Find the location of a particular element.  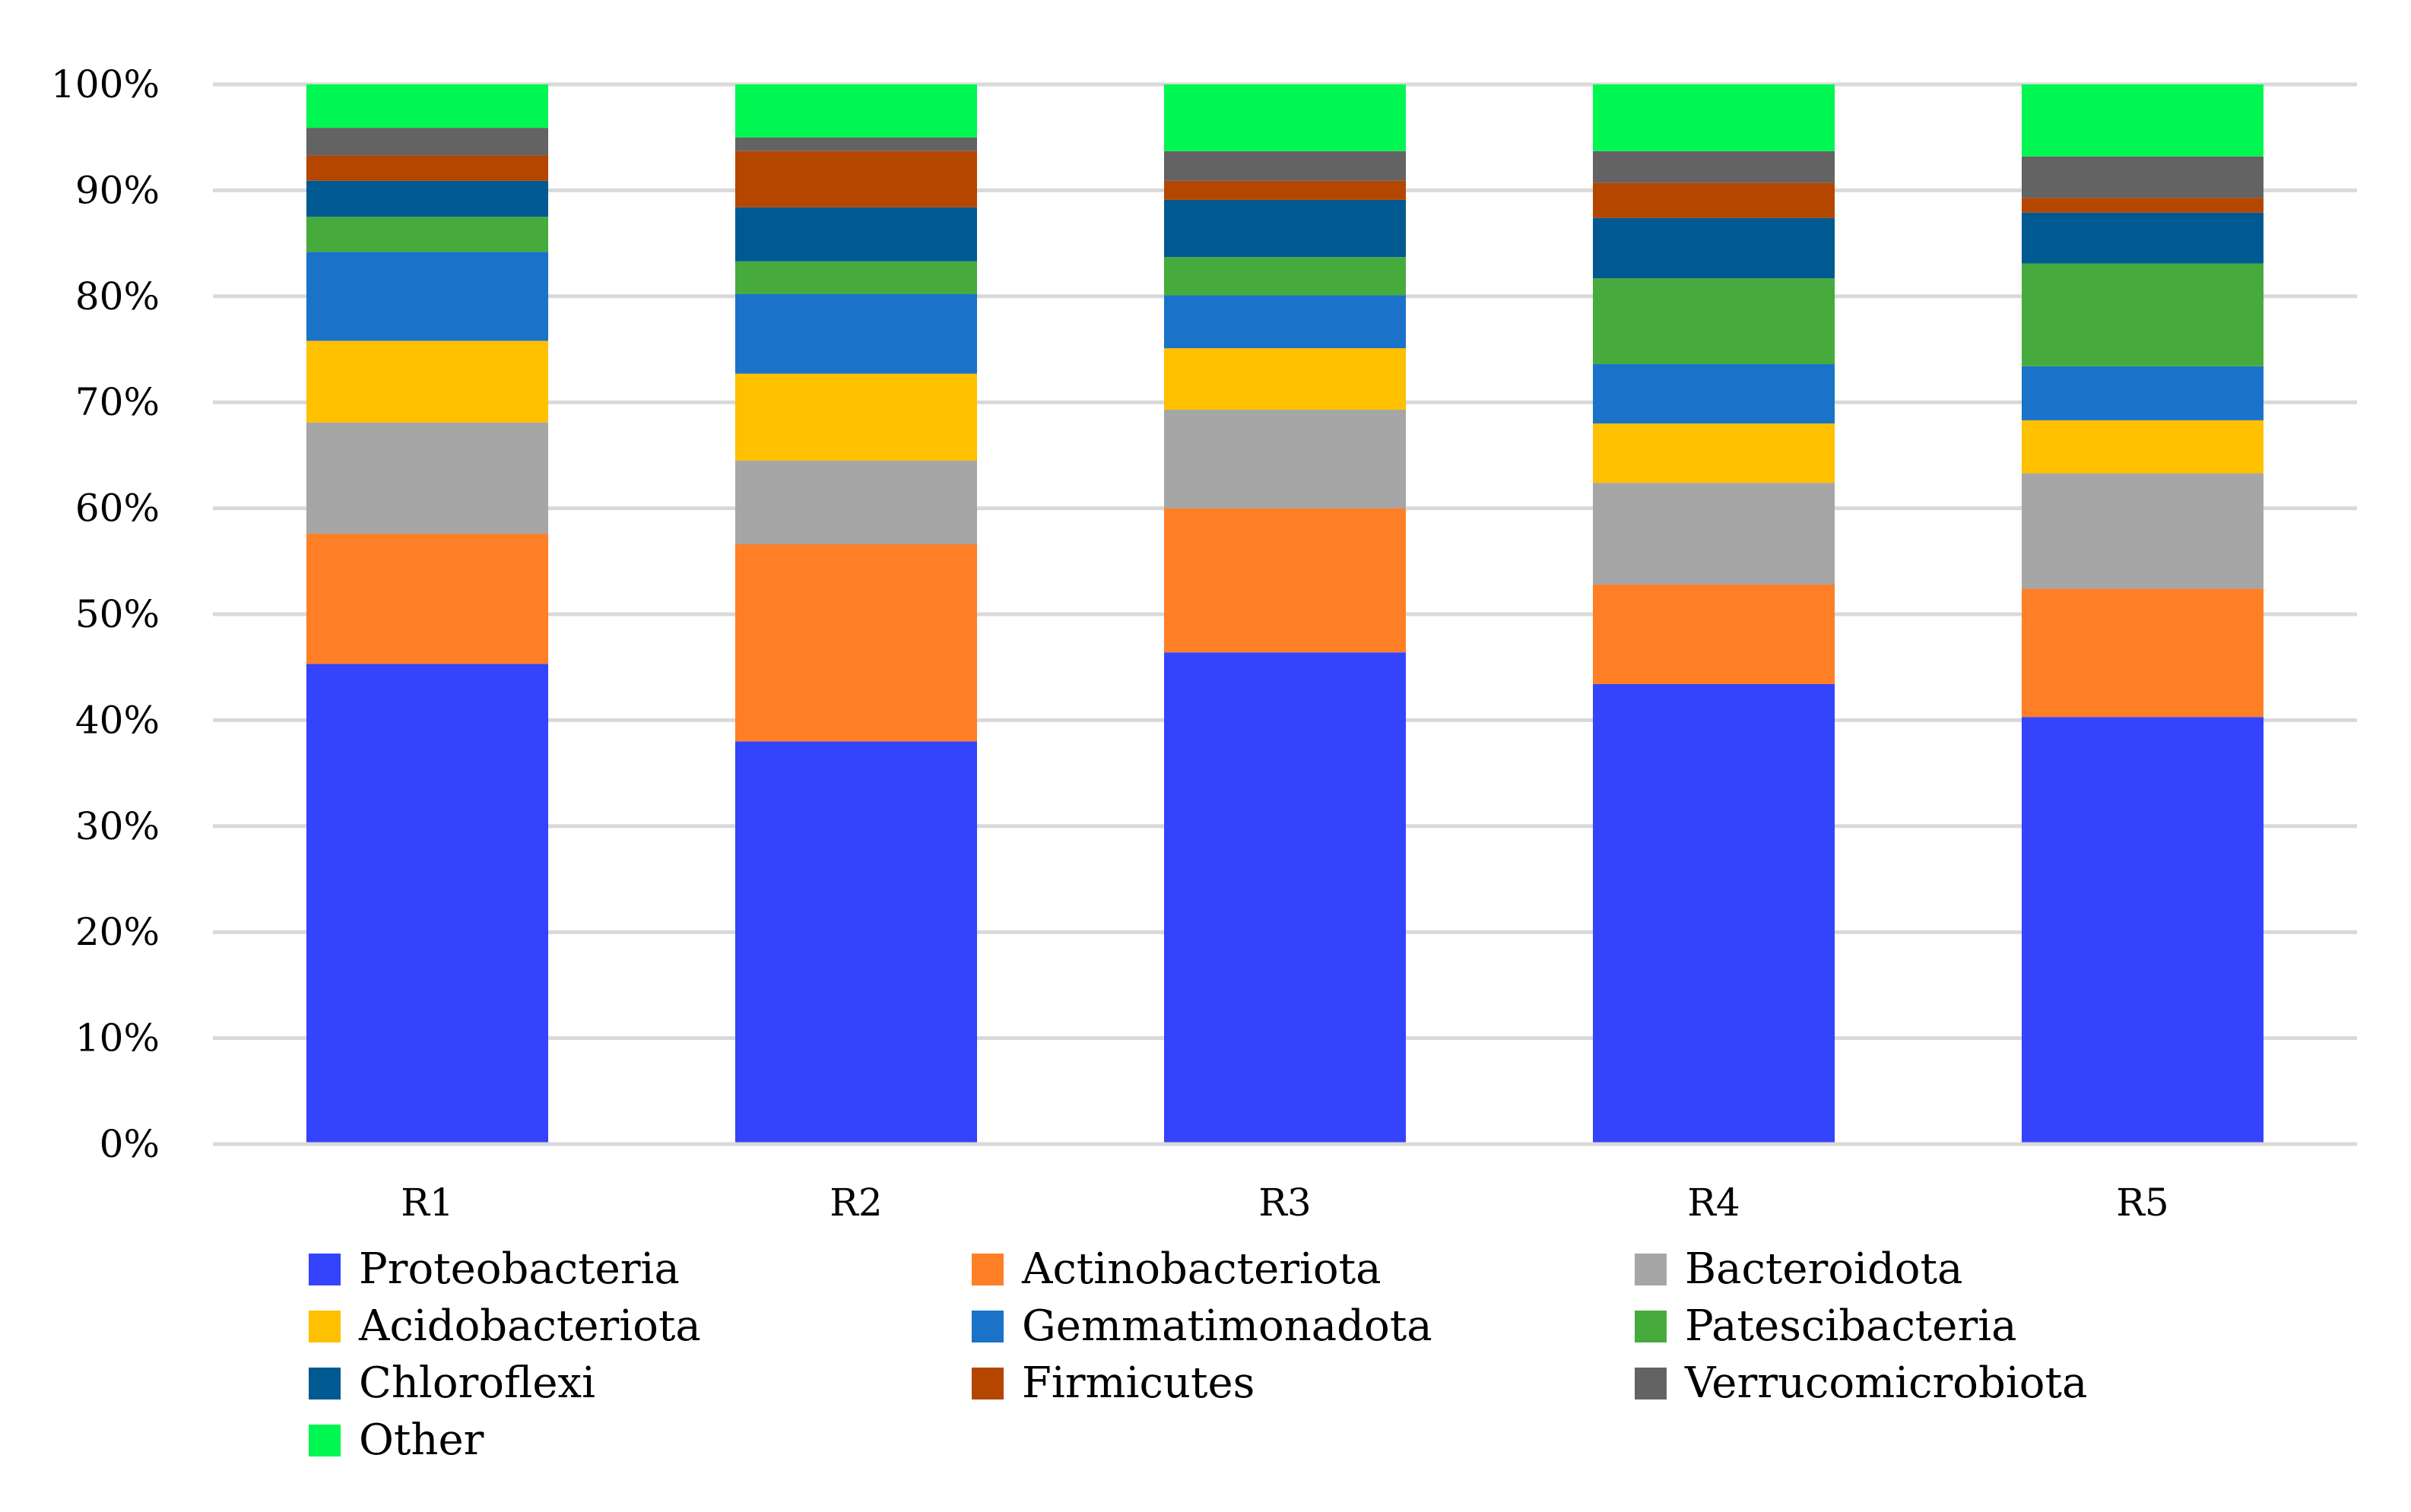

y-tick-label: 100% is located at coordinates (105, 84).